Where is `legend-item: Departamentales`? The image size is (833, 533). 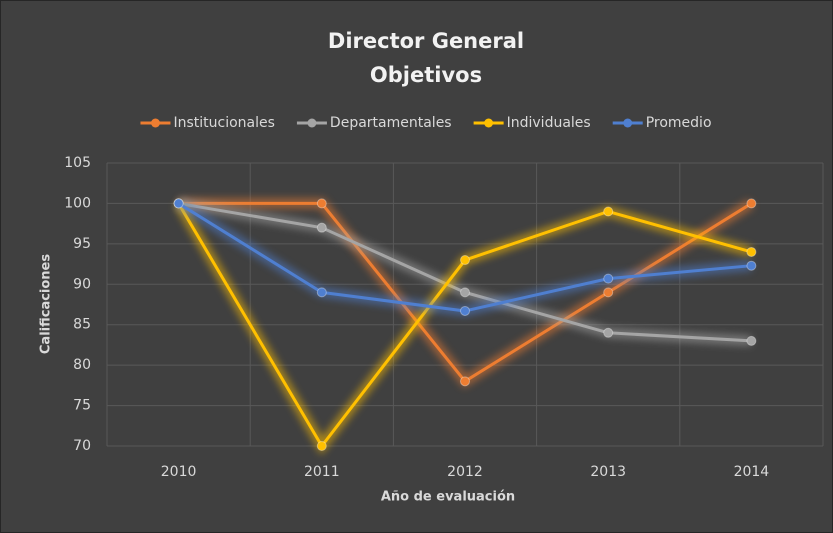 legend-item: Departamentales is located at coordinates (374, 123).